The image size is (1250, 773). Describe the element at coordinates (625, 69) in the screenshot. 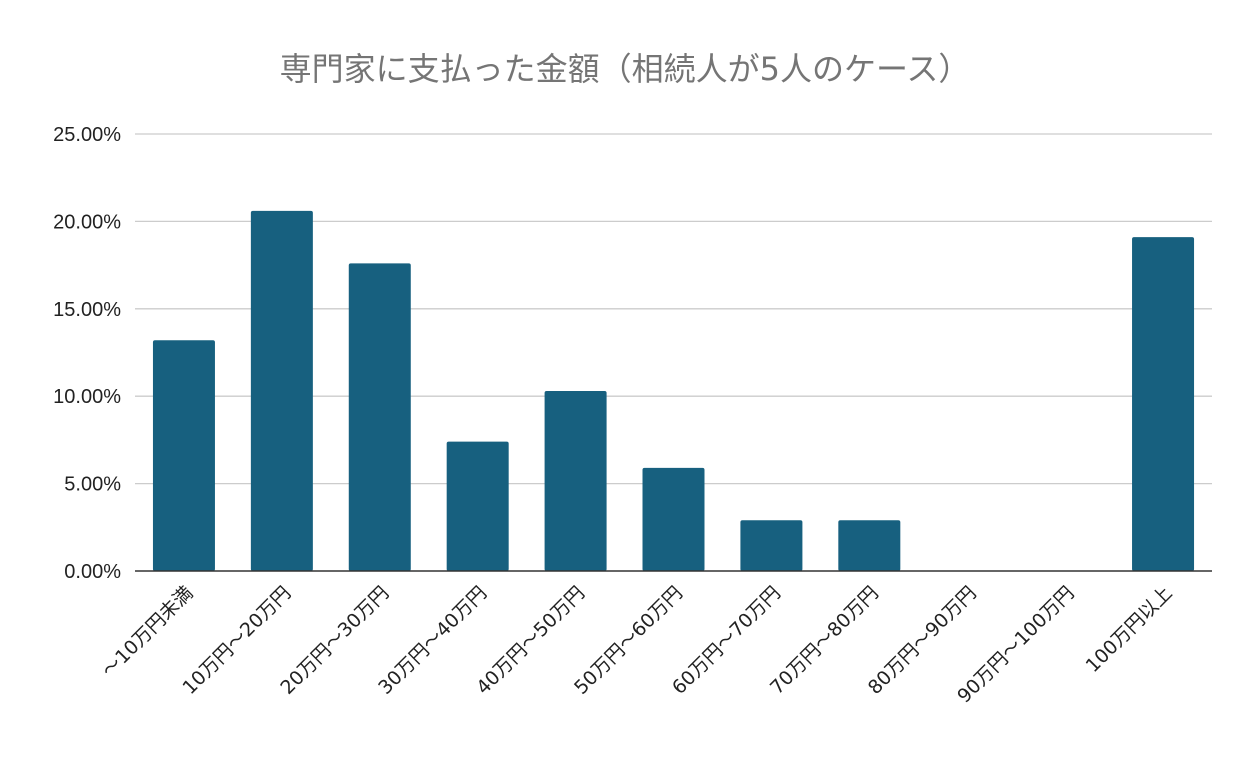

I see `chart-title: 専門家に支払った金額（相続人が5人のケース）` at that location.